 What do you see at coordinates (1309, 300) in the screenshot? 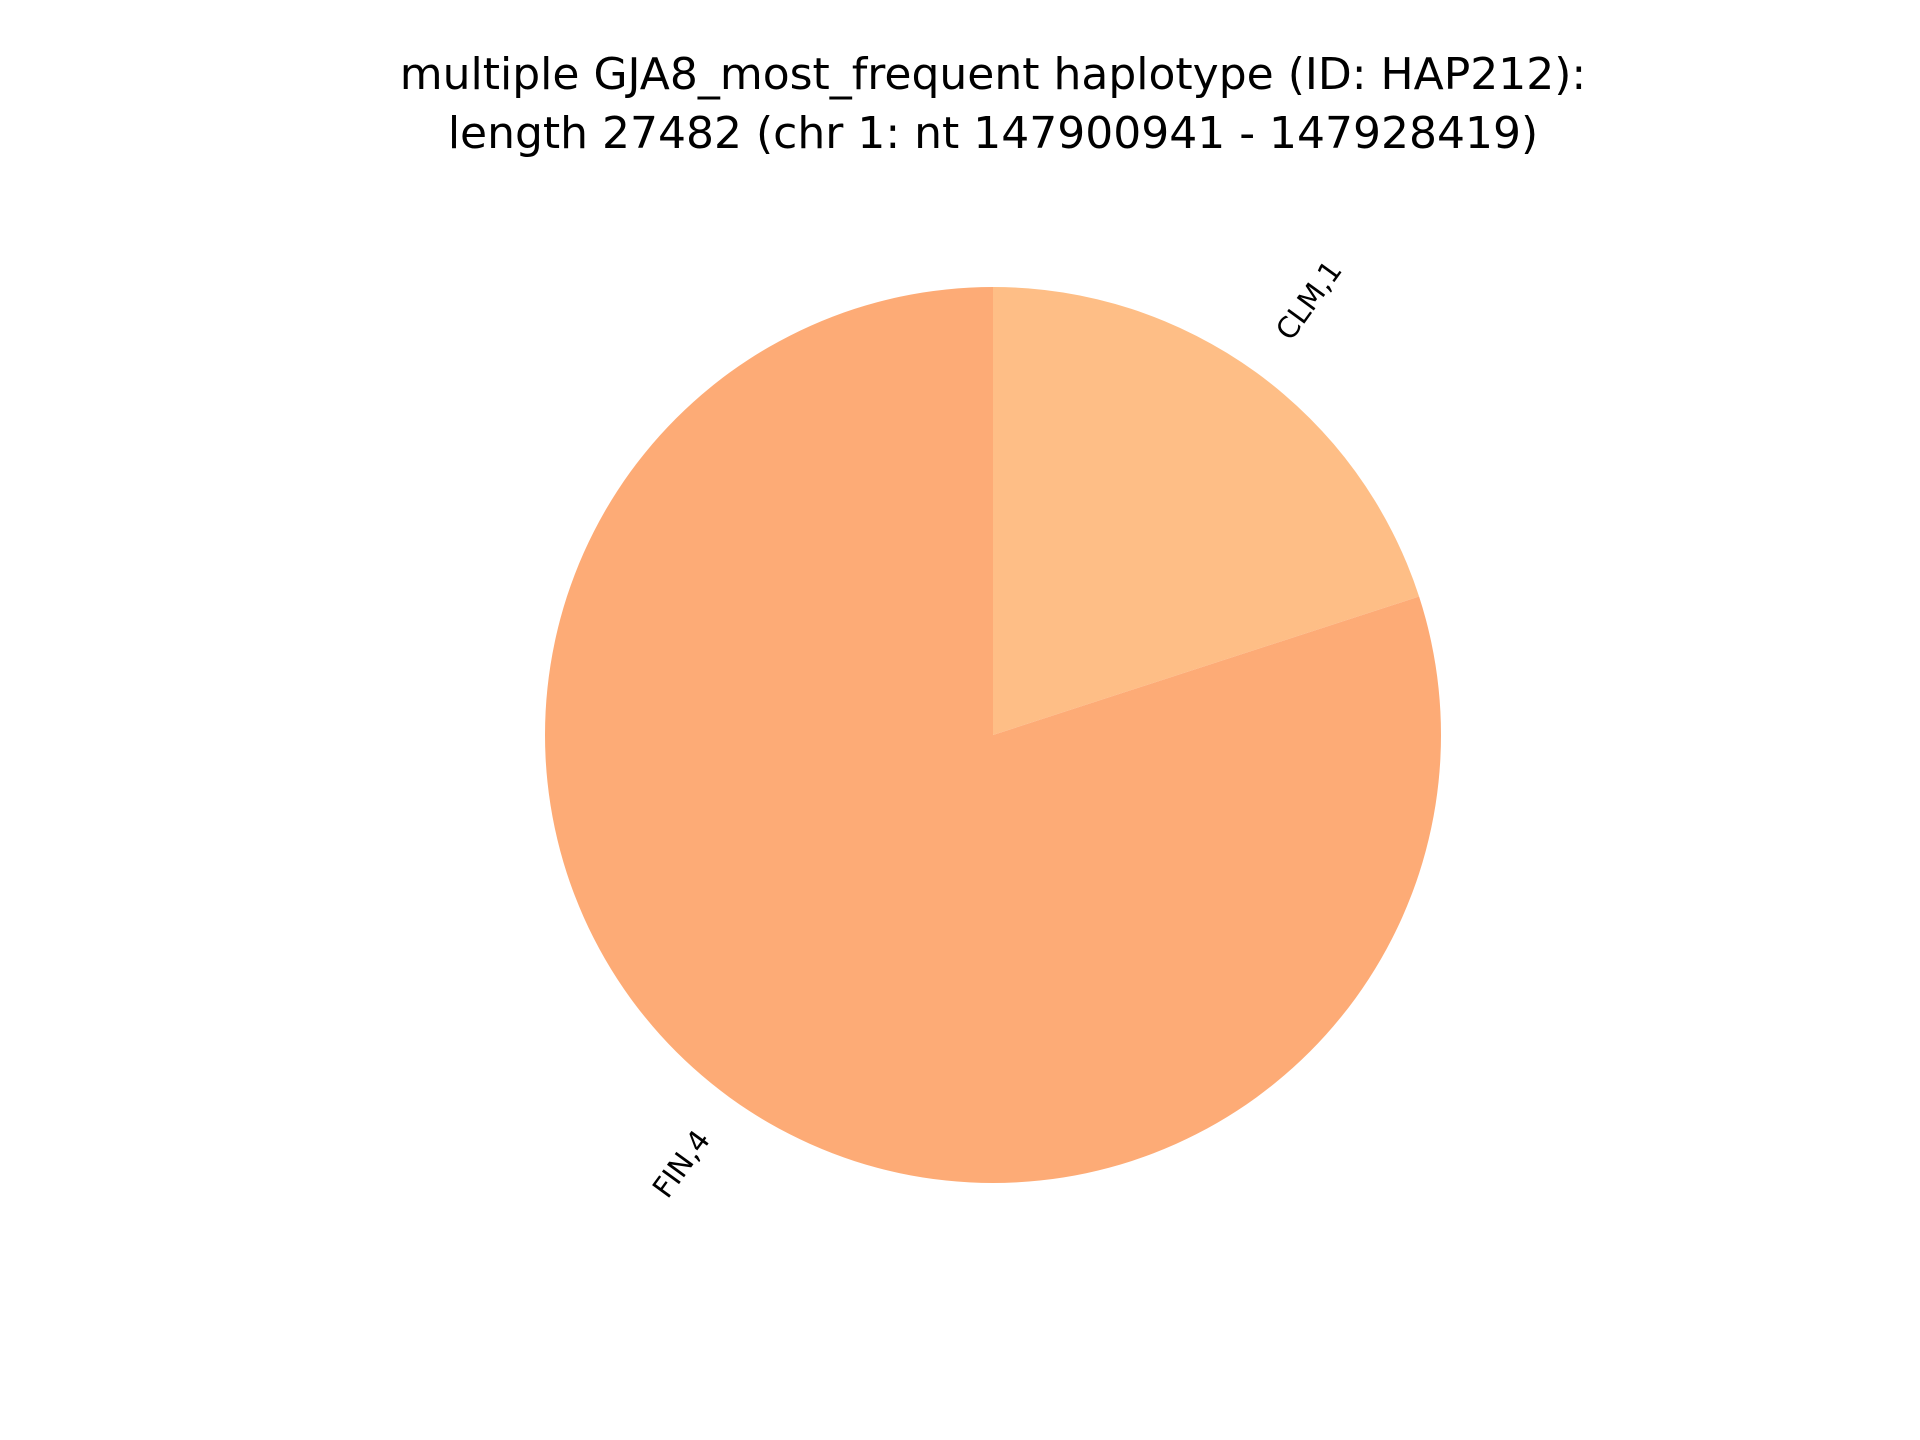
I see `pie-slice-label-clm: CLM,1` at bounding box center [1309, 300].